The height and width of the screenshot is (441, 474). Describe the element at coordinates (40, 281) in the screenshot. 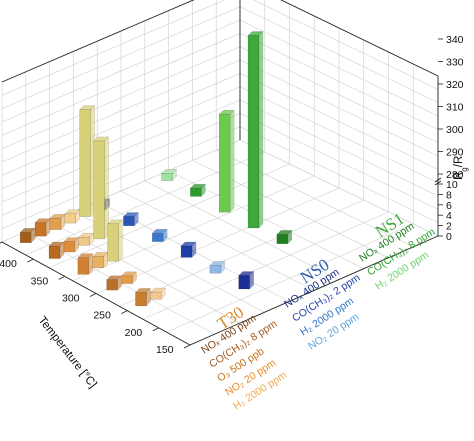

I see `x-tick-label: 350` at that location.